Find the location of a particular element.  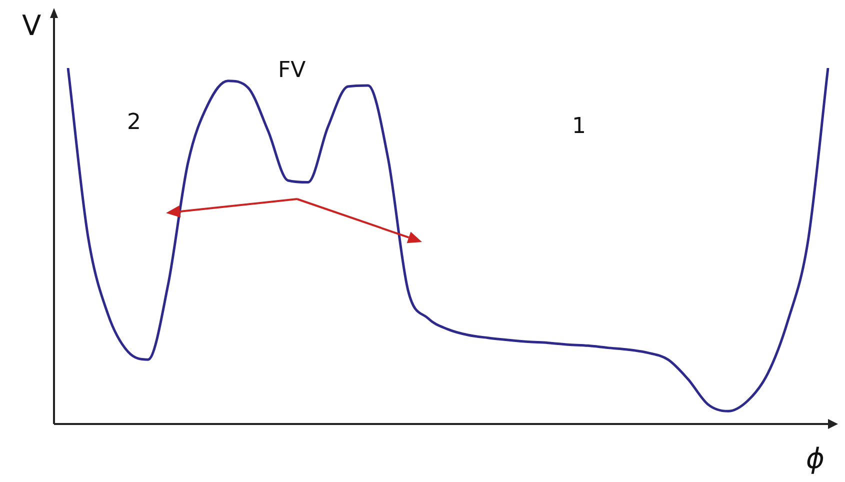

annotation: FV is located at coordinates (292, 70).